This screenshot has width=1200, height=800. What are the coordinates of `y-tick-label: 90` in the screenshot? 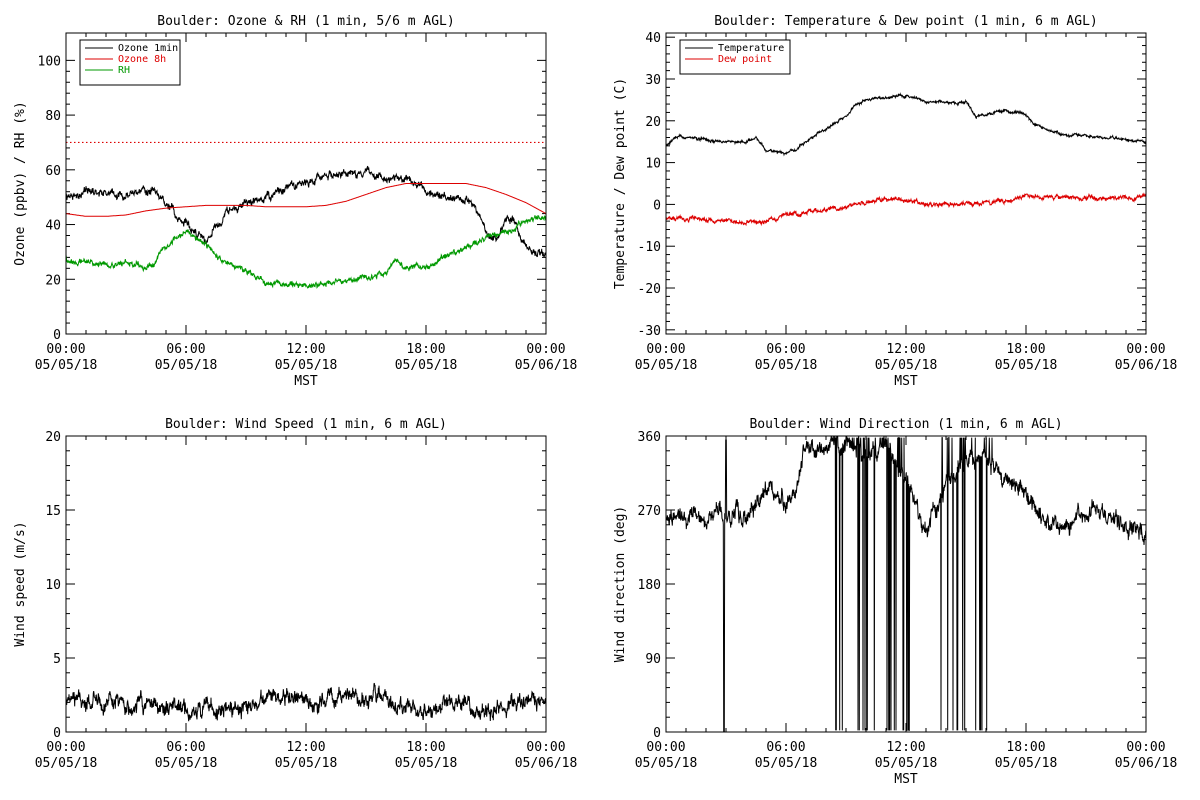 It's located at (653, 659).